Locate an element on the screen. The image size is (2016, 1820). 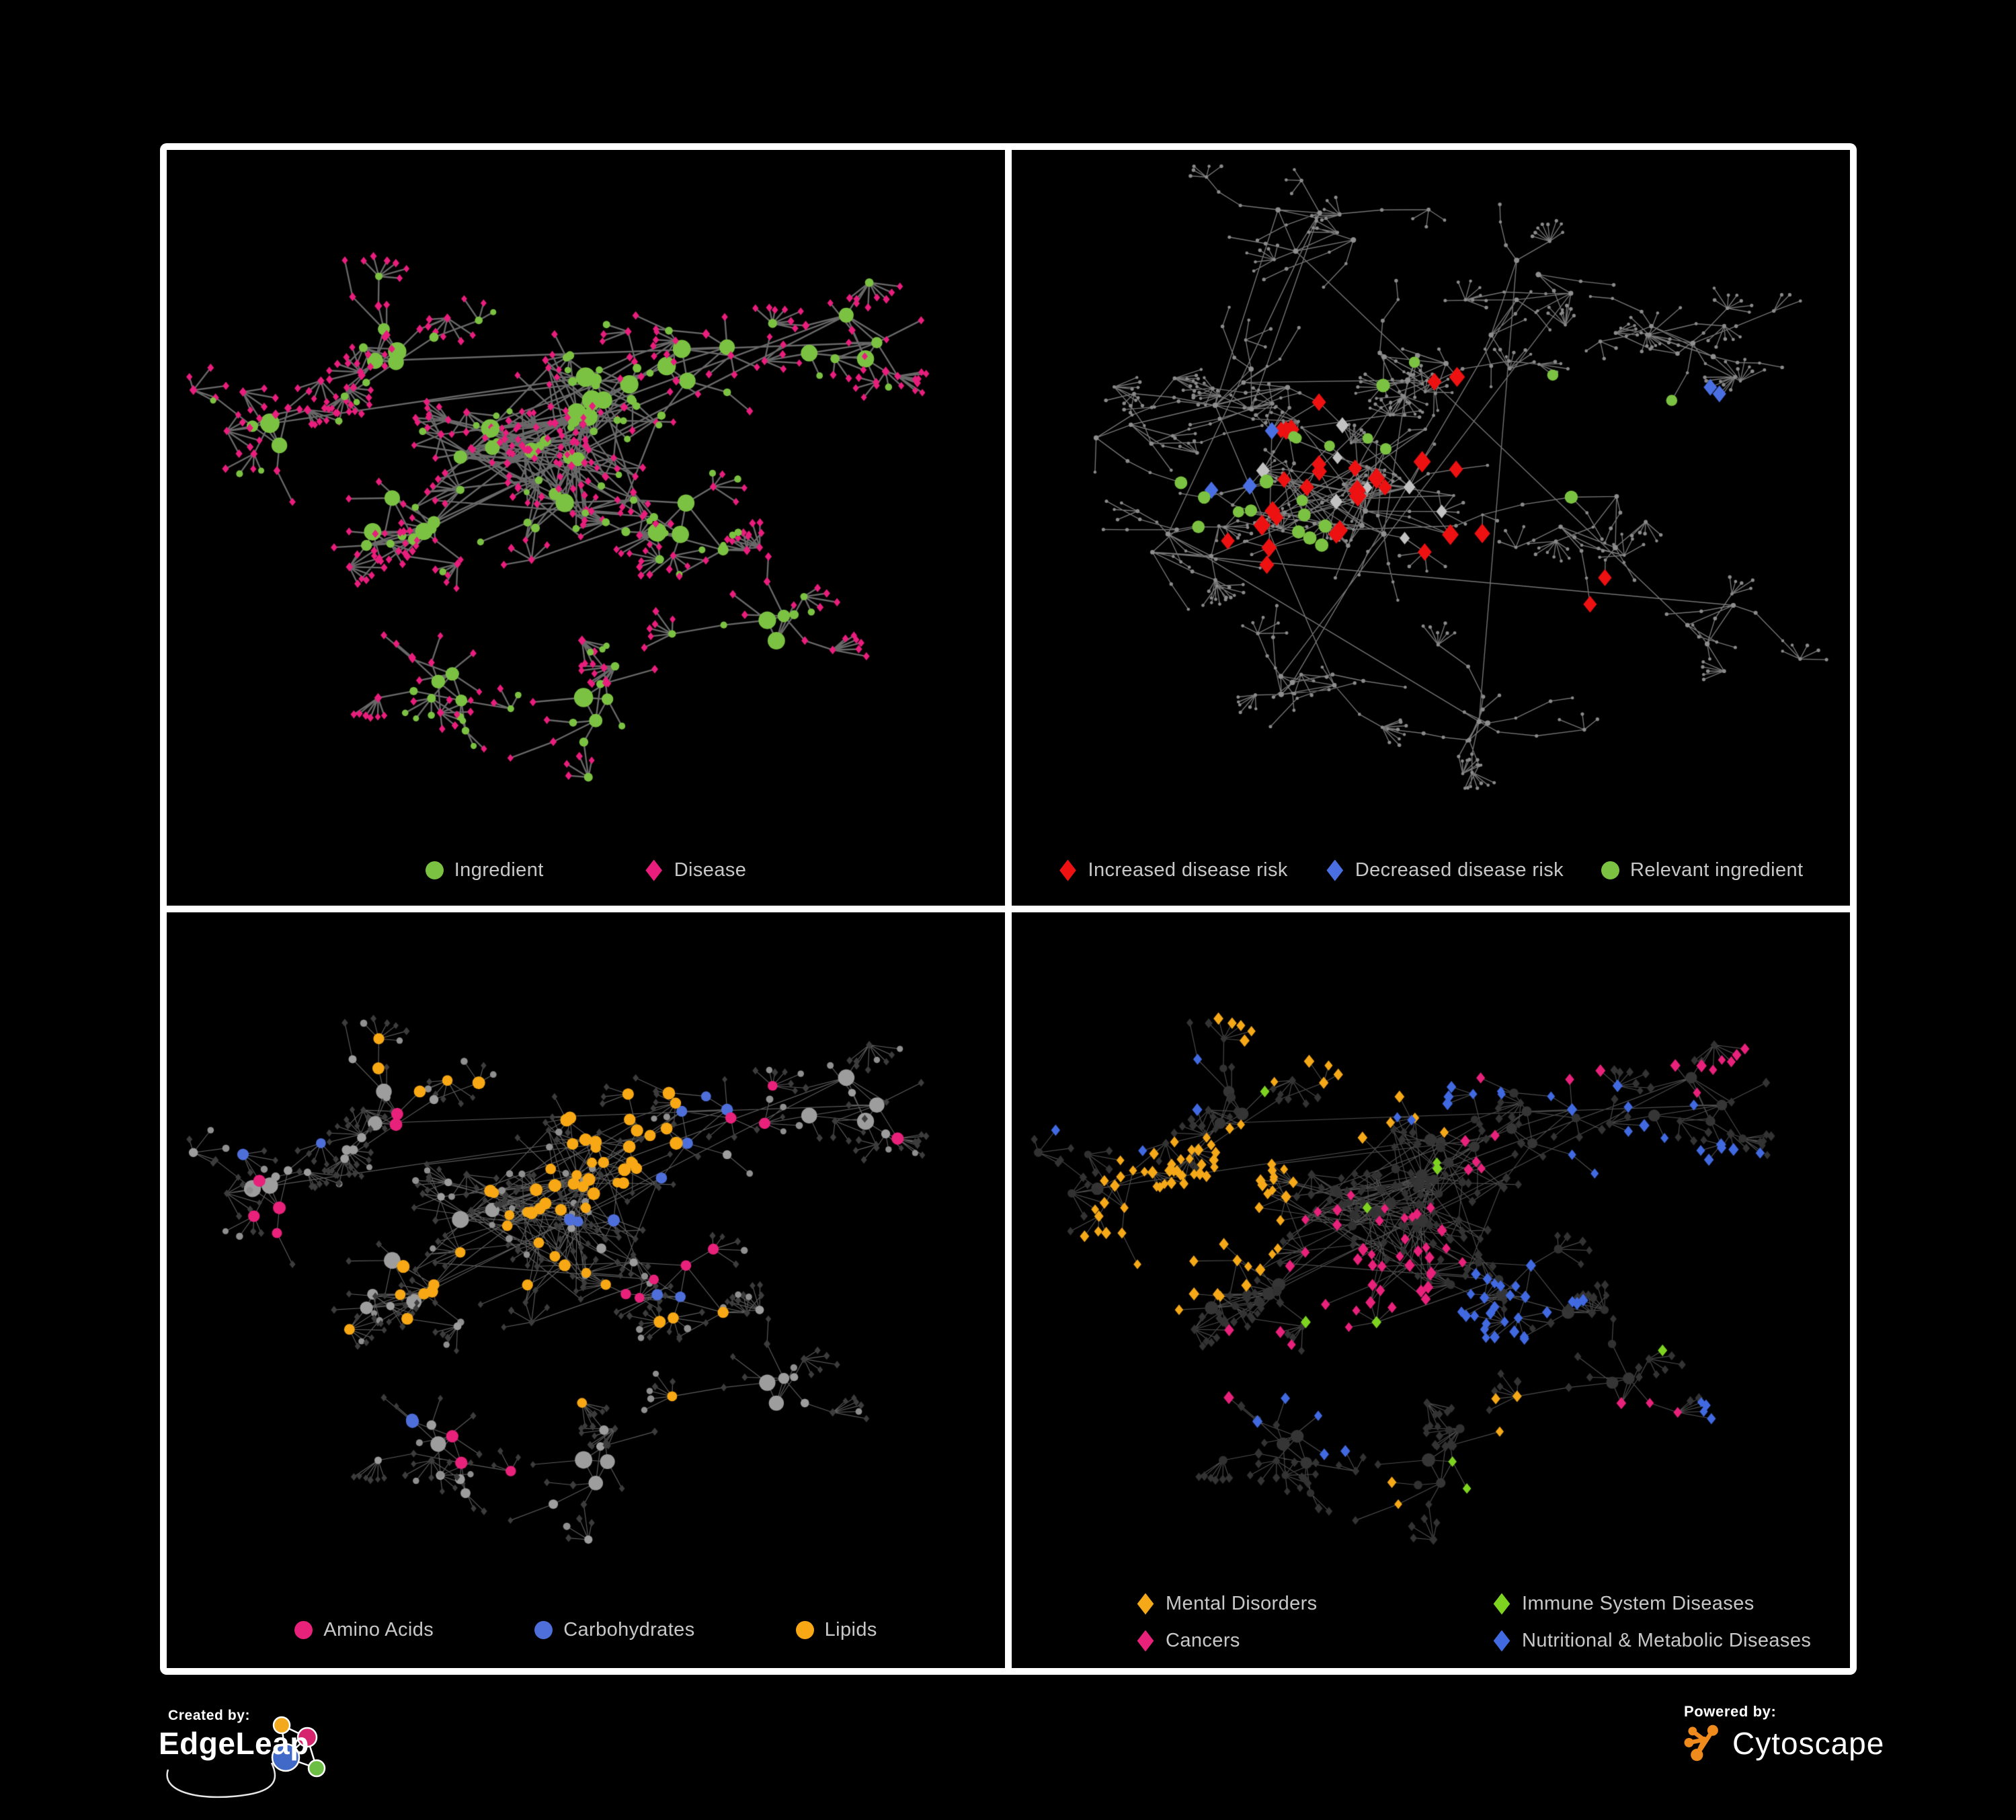
cytoscape-logo is located at coordinates (1701, 1743).